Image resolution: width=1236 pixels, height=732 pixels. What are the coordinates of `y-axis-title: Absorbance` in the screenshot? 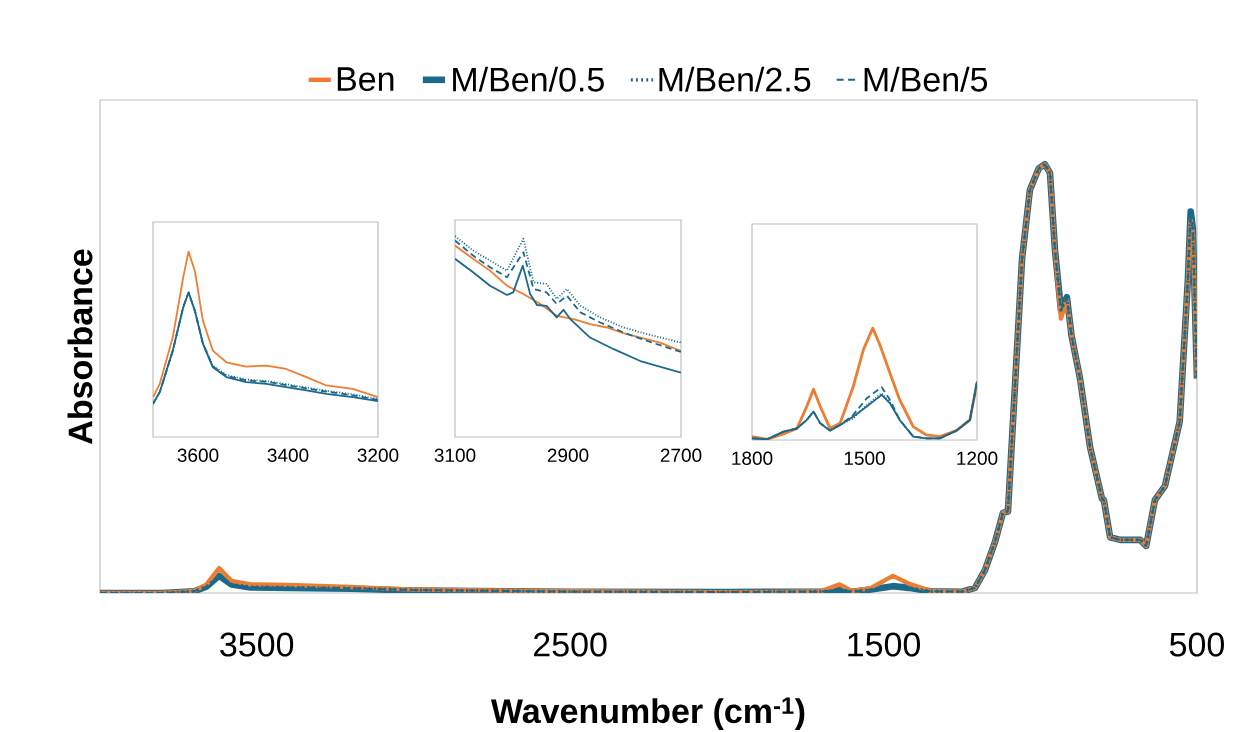 It's located at (80, 346).